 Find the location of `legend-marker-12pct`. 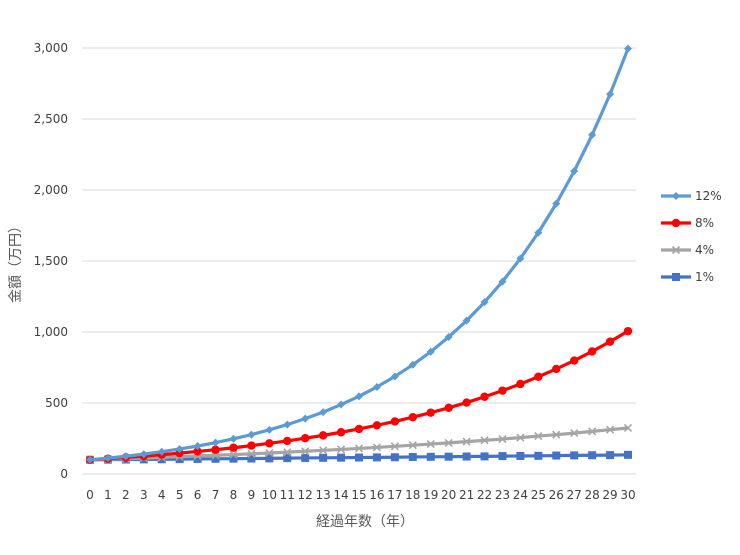

legend-marker-12pct is located at coordinates (676, 196).